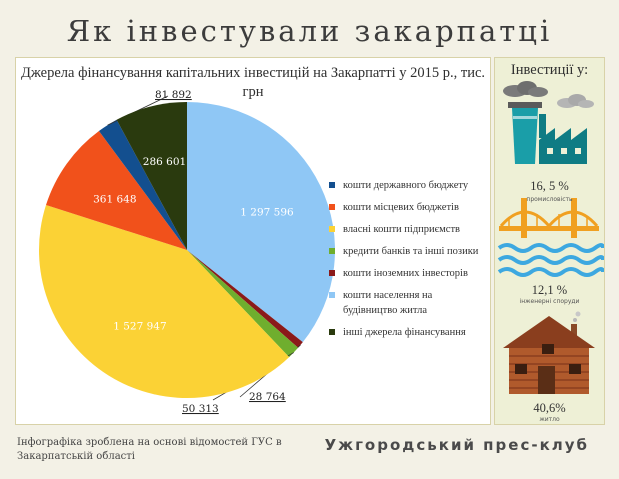 The height and width of the screenshot is (479, 619). I want to click on legend-item: кошти населення на будівництво житла, so click(409, 303).